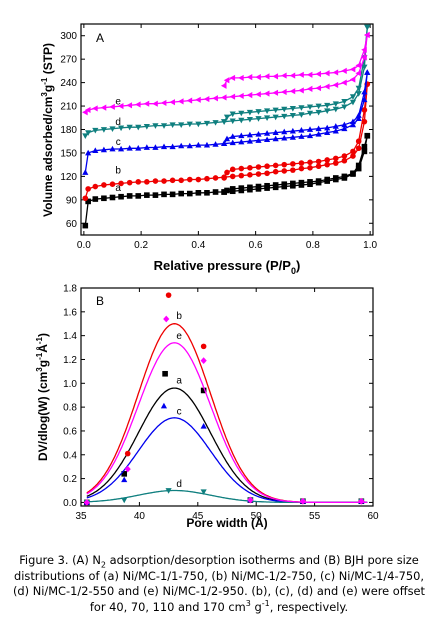  What do you see at coordinates (118, 188) in the screenshot?
I see `a-curve-label-a: a` at bounding box center [118, 188].